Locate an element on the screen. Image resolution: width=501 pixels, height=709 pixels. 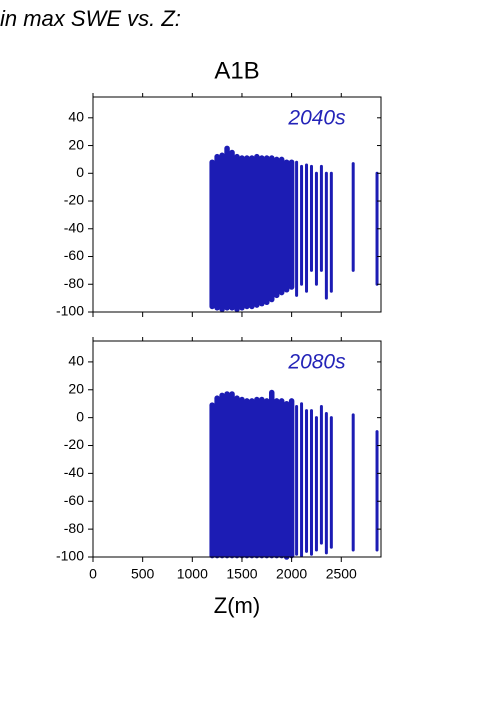
x-tick-label: 0 is located at coordinates (93, 574).